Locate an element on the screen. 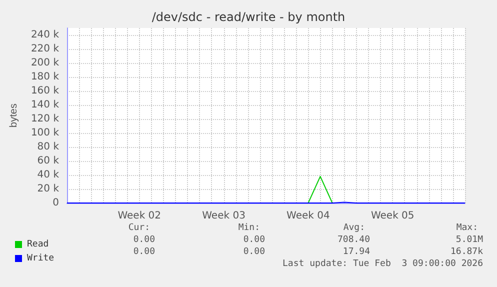 The image size is (497, 287). text: 5.01M is located at coordinates (470, 240).